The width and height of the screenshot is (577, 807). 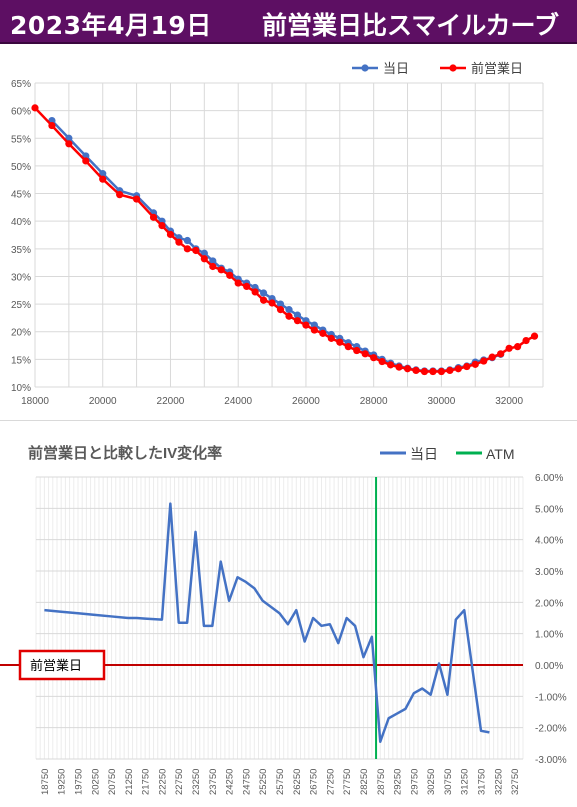 What do you see at coordinates (179, 782) in the screenshot?
I see `x-tick-label: 22750` at bounding box center [179, 782].